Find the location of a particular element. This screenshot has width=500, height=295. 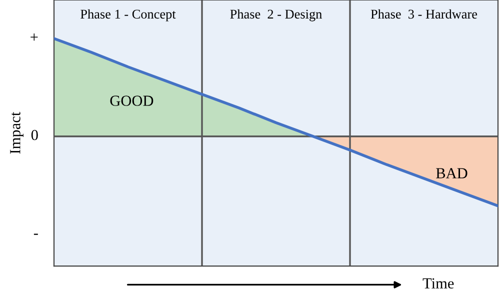

text: Phase 2 - Design is located at coordinates (276, 15).